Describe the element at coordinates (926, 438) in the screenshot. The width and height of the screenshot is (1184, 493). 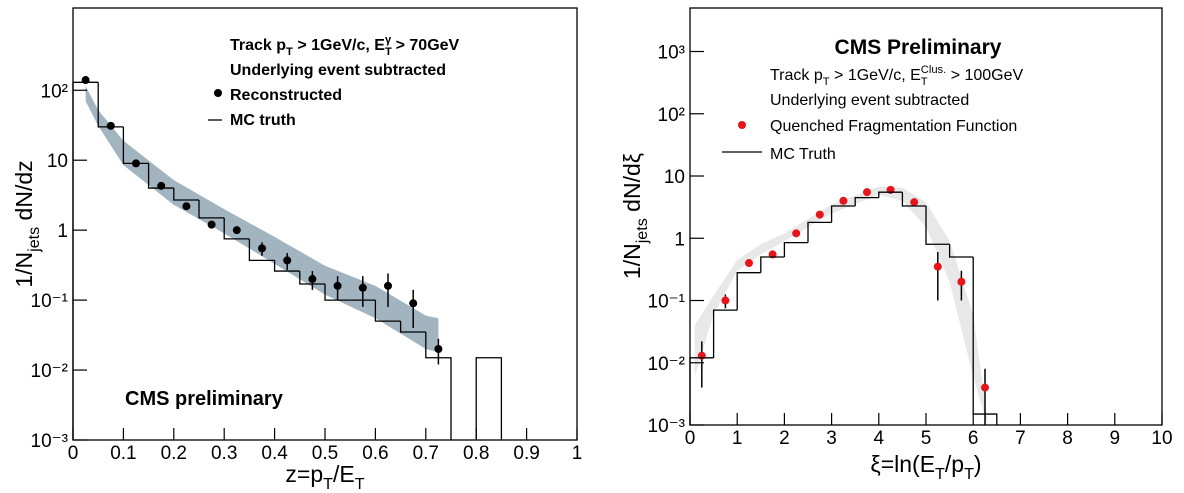
I see `x-tick-label: 5` at that location.